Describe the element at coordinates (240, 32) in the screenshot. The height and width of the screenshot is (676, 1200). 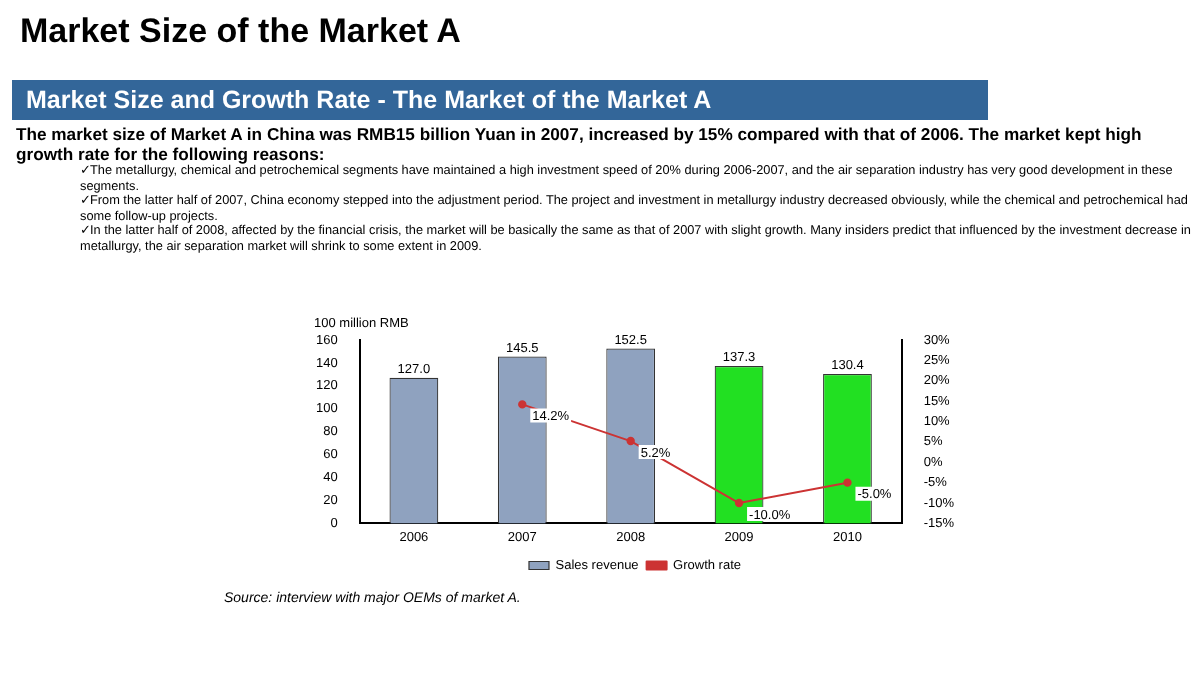
I see `chart-title: Market Size of the Market A` at that location.